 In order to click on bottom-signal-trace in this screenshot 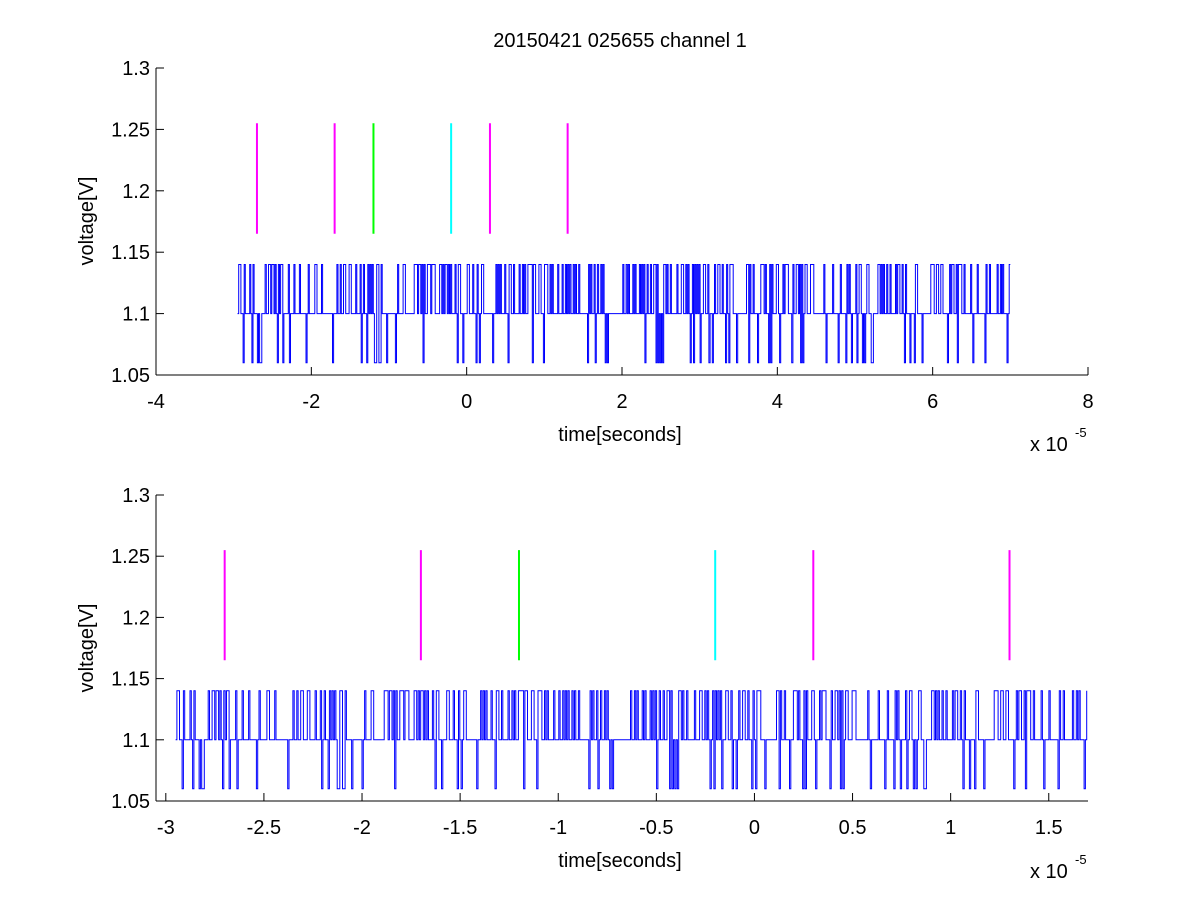, I will do `click(631, 740)`.